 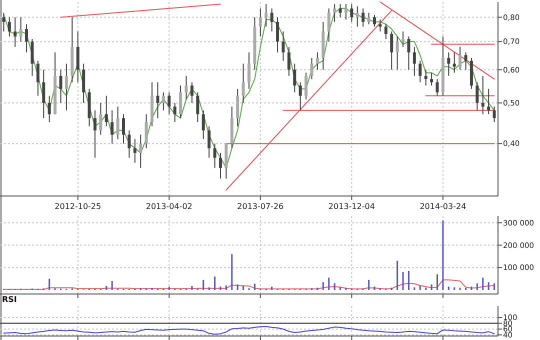 What do you see at coordinates (9, 299) in the screenshot?
I see `chart-title: RSI` at bounding box center [9, 299].